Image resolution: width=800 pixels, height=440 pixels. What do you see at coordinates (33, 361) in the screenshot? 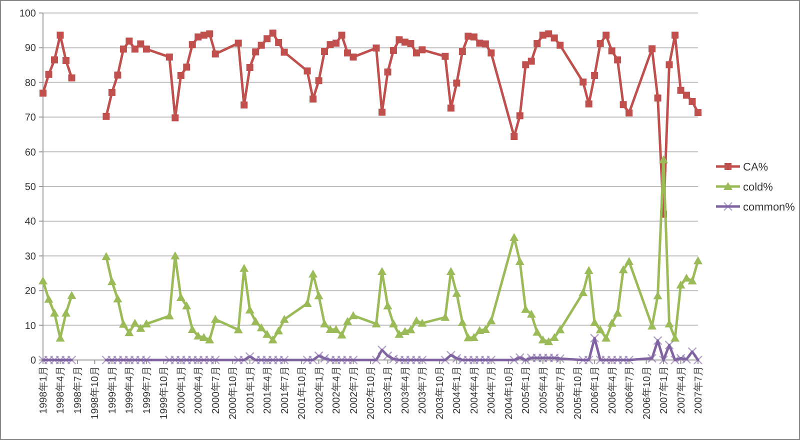
I see `y-tick-label: 0` at bounding box center [33, 361].